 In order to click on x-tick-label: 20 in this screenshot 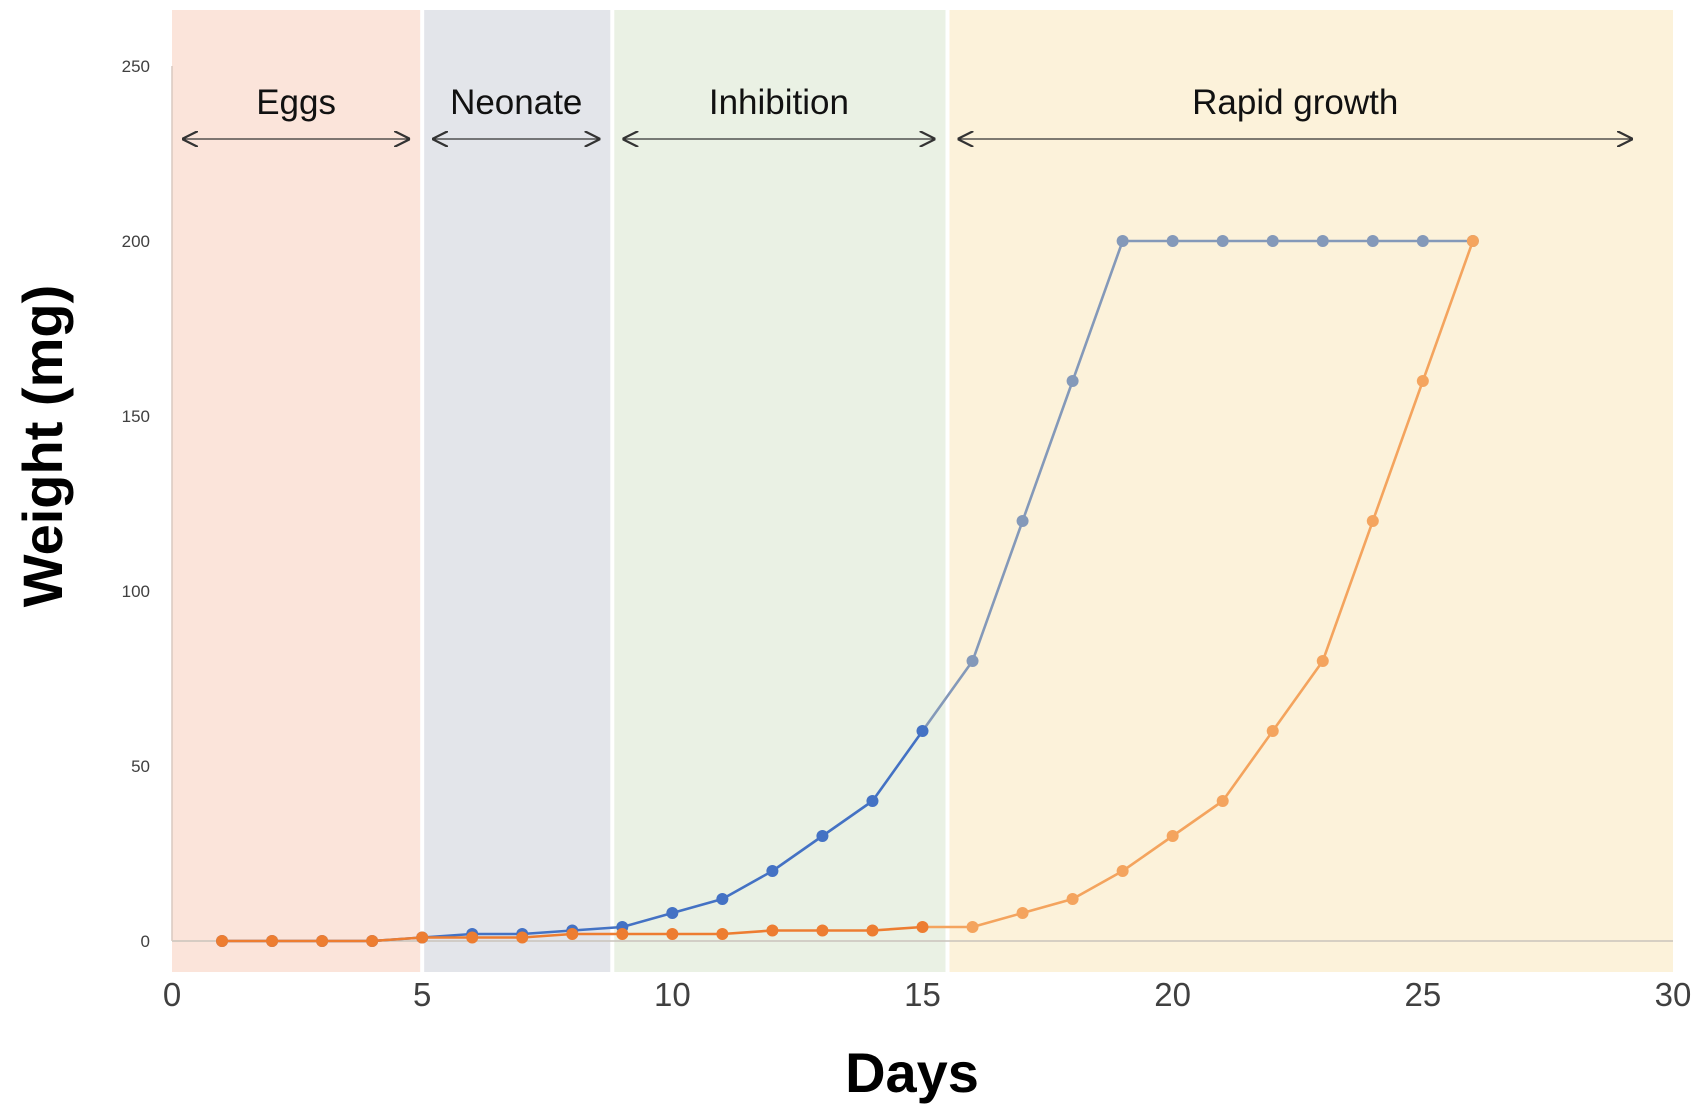, I will do `click(1172, 994)`.